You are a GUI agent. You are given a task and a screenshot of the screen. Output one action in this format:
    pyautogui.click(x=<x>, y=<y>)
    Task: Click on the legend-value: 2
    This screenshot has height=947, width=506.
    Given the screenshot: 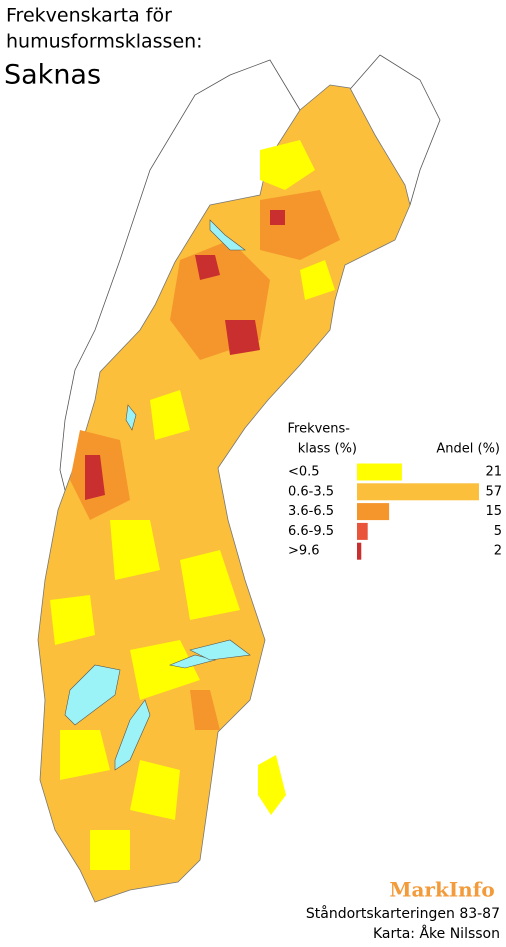 What is the action you would take?
    pyautogui.click(x=498, y=551)
    